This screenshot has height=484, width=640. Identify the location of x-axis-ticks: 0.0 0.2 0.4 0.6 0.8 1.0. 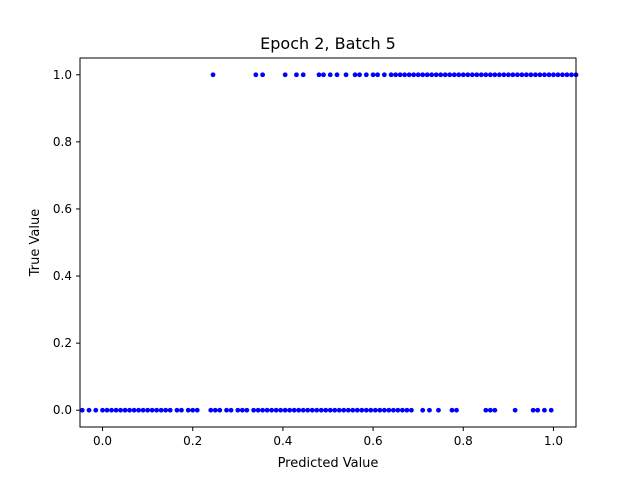
(328, 437).